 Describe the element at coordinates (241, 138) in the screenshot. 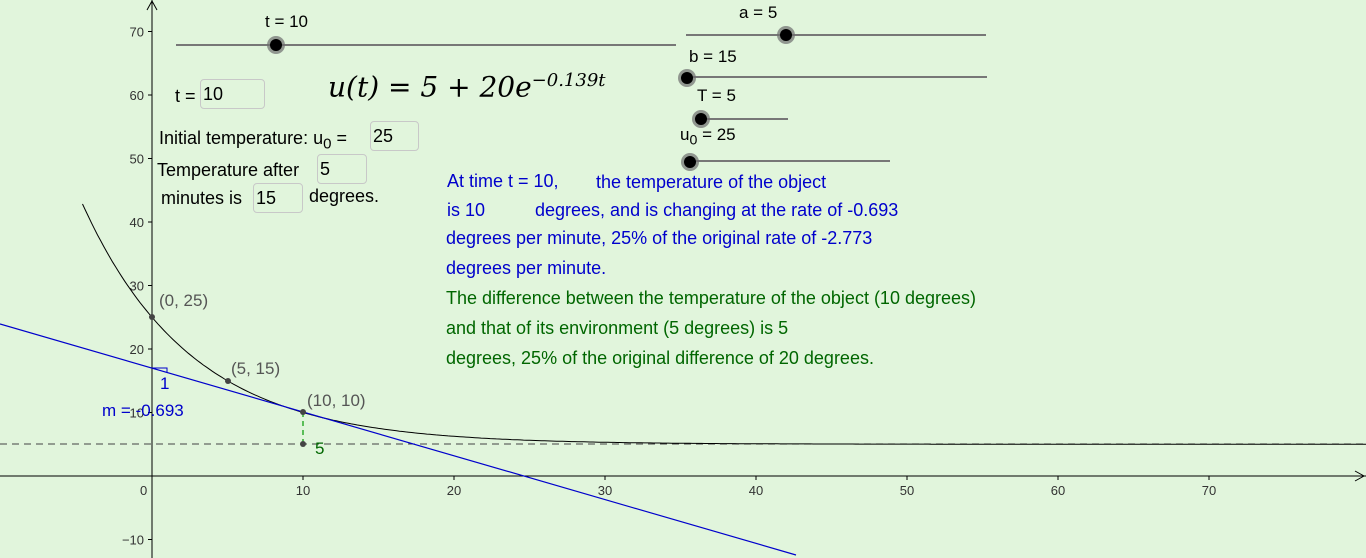

I see `initial-temp-prefix: Initial temperature: u` at that location.